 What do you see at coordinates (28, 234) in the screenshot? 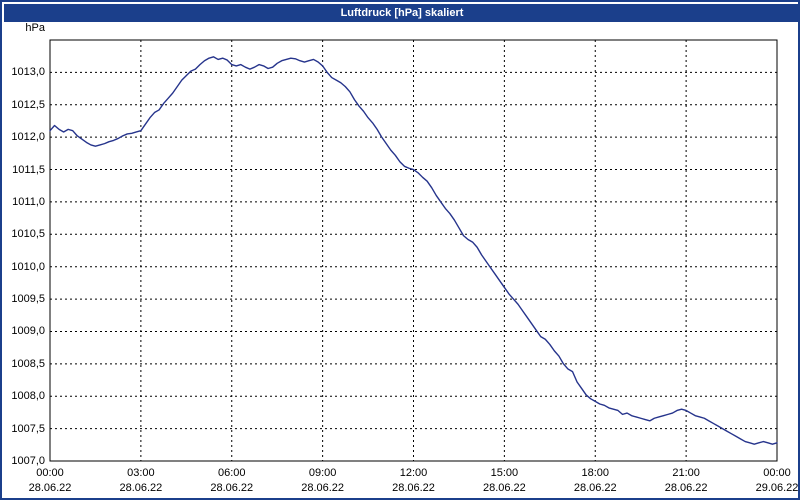
I see `y-axis-tick-label: 1010,5` at bounding box center [28, 234].